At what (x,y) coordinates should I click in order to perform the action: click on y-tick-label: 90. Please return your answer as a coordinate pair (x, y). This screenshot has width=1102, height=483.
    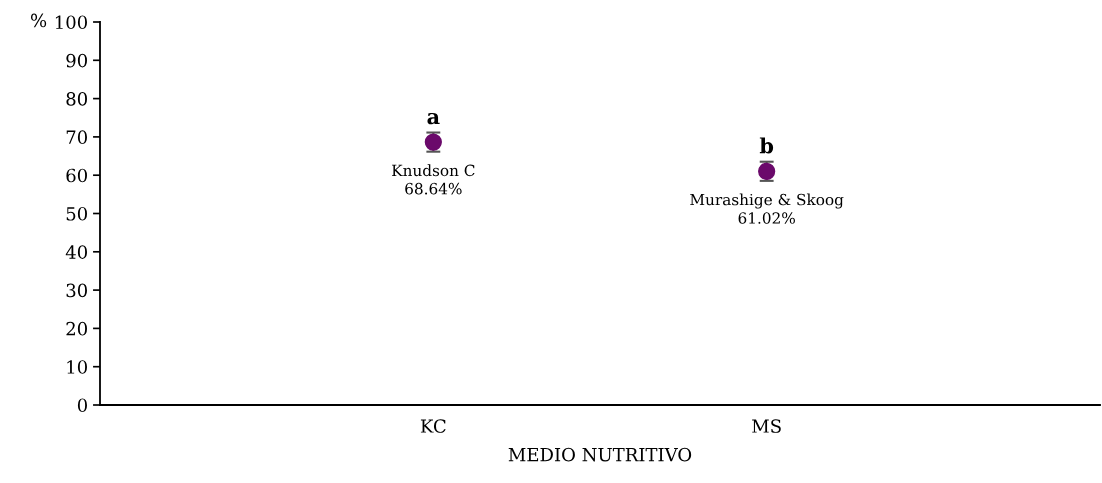
    Looking at the image, I should click on (76, 60).